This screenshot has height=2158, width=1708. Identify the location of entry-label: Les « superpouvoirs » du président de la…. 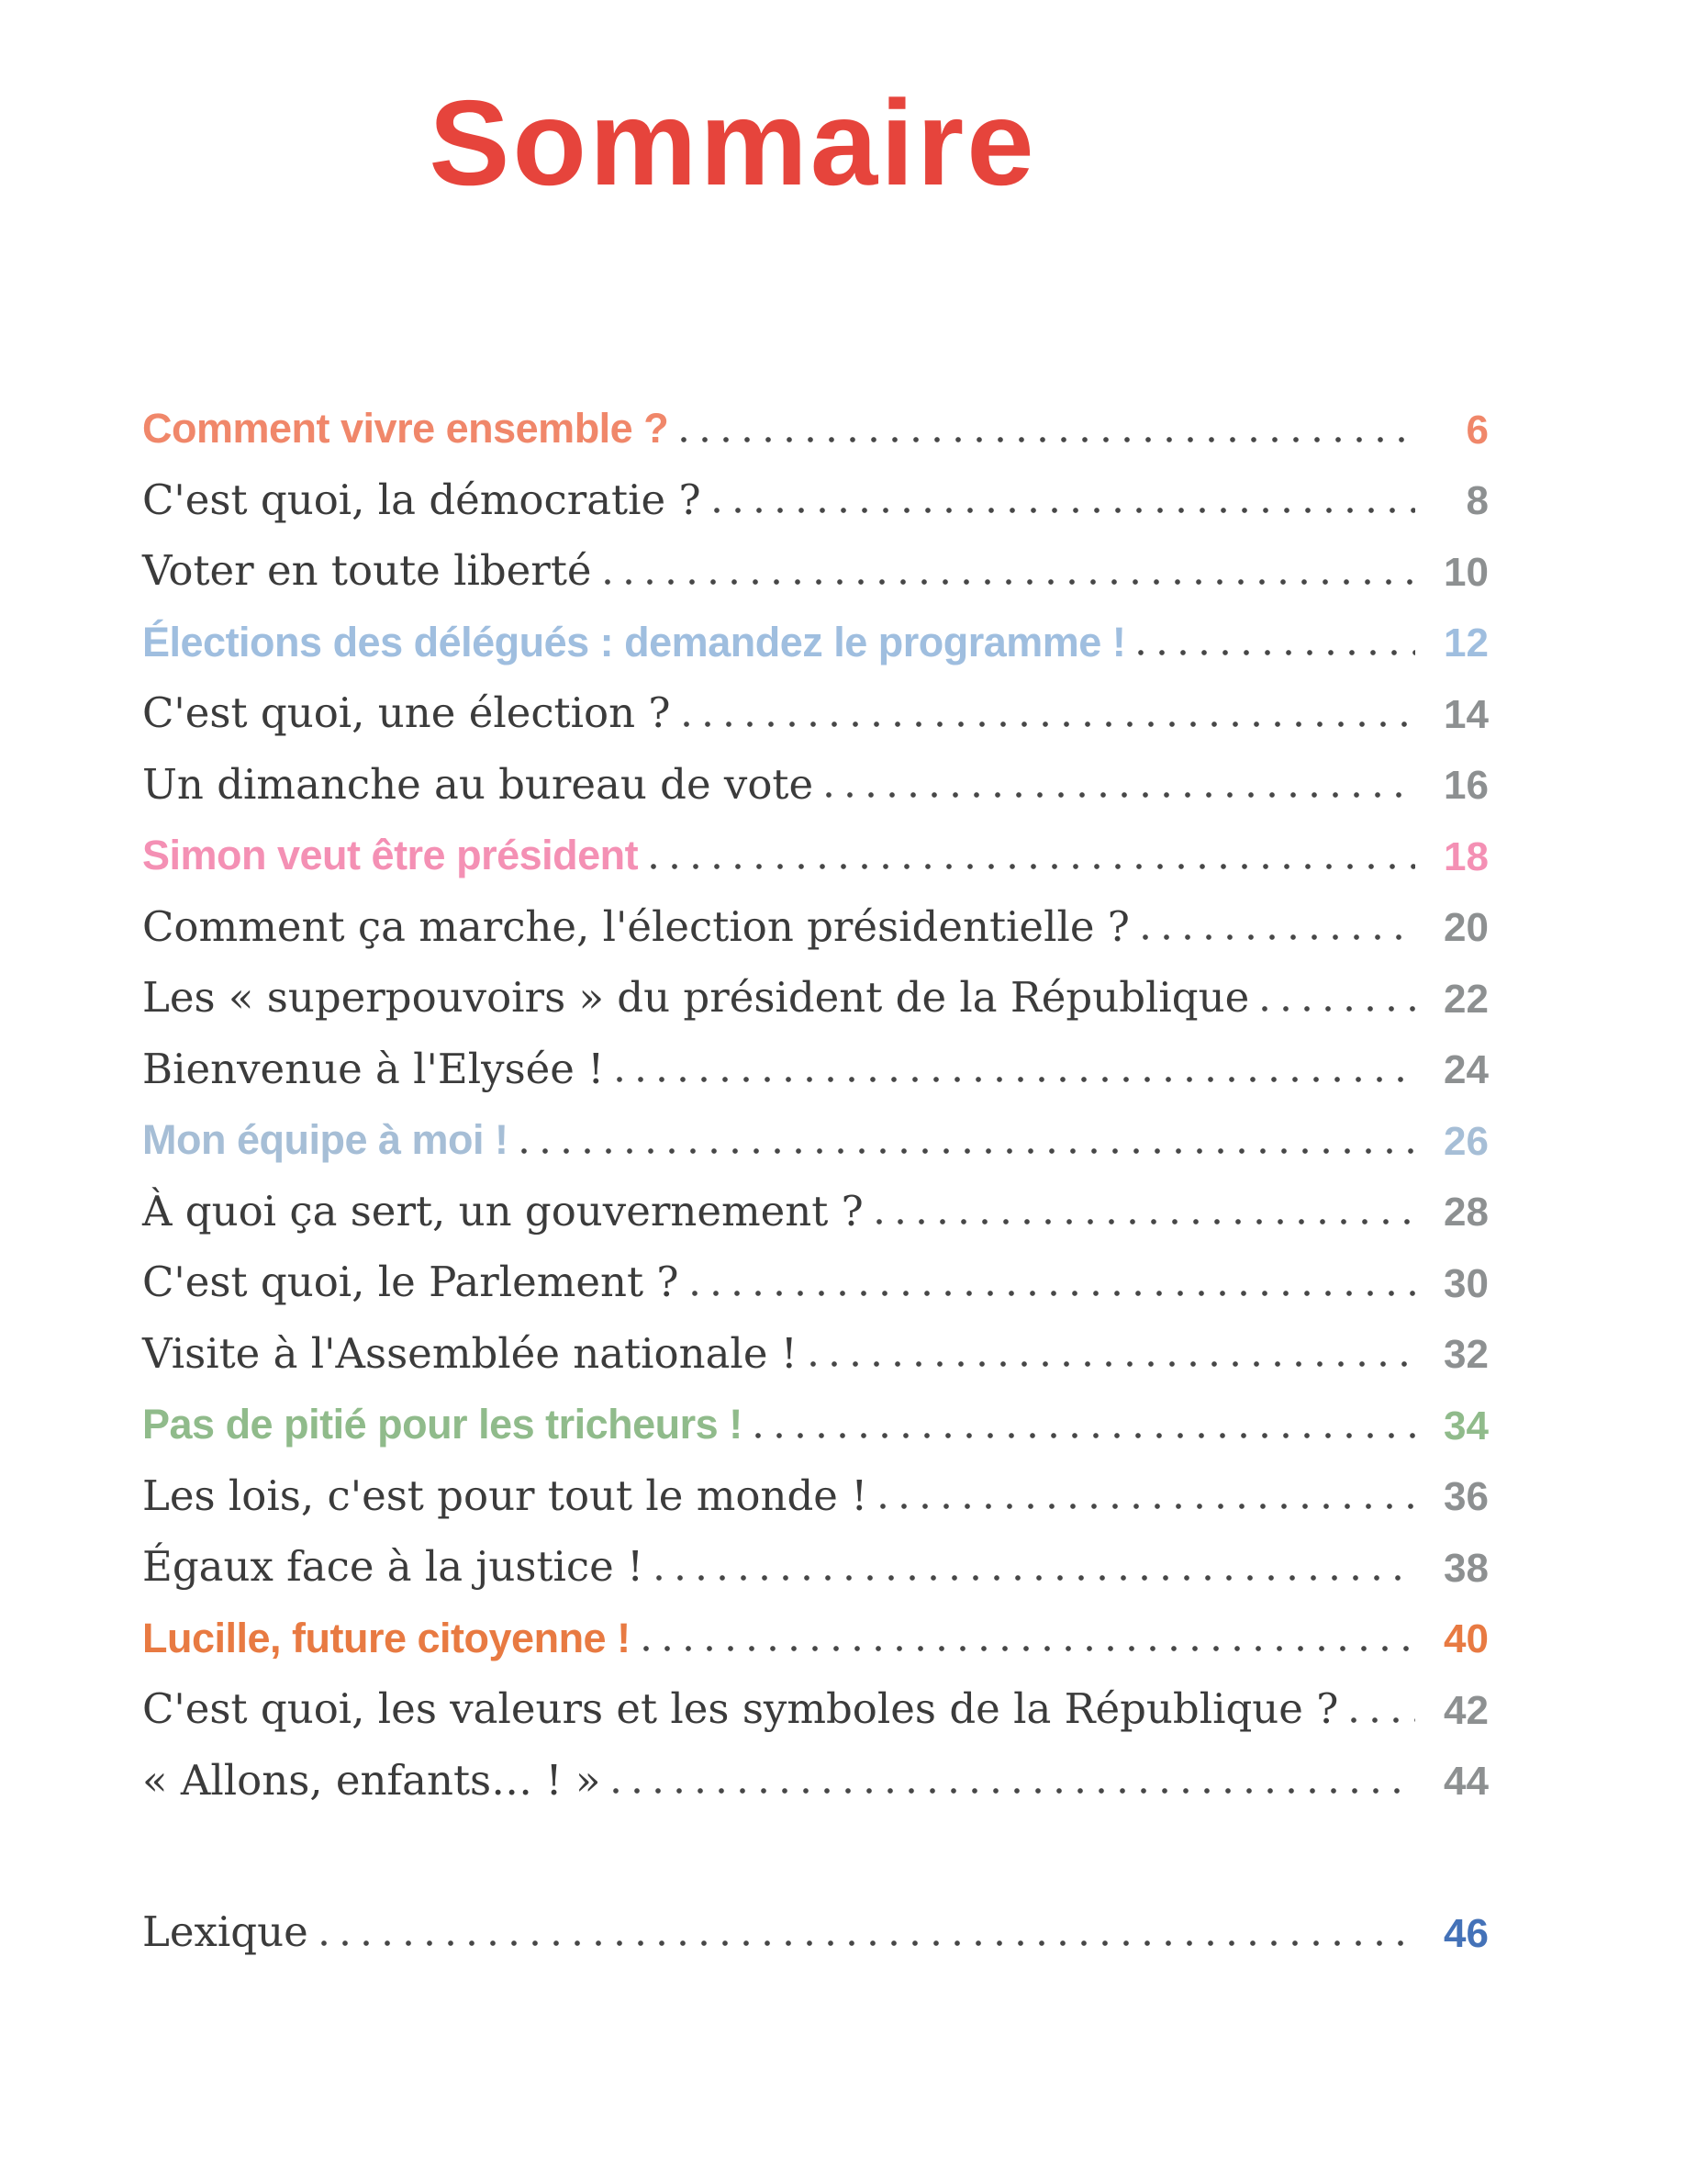
(696, 998).